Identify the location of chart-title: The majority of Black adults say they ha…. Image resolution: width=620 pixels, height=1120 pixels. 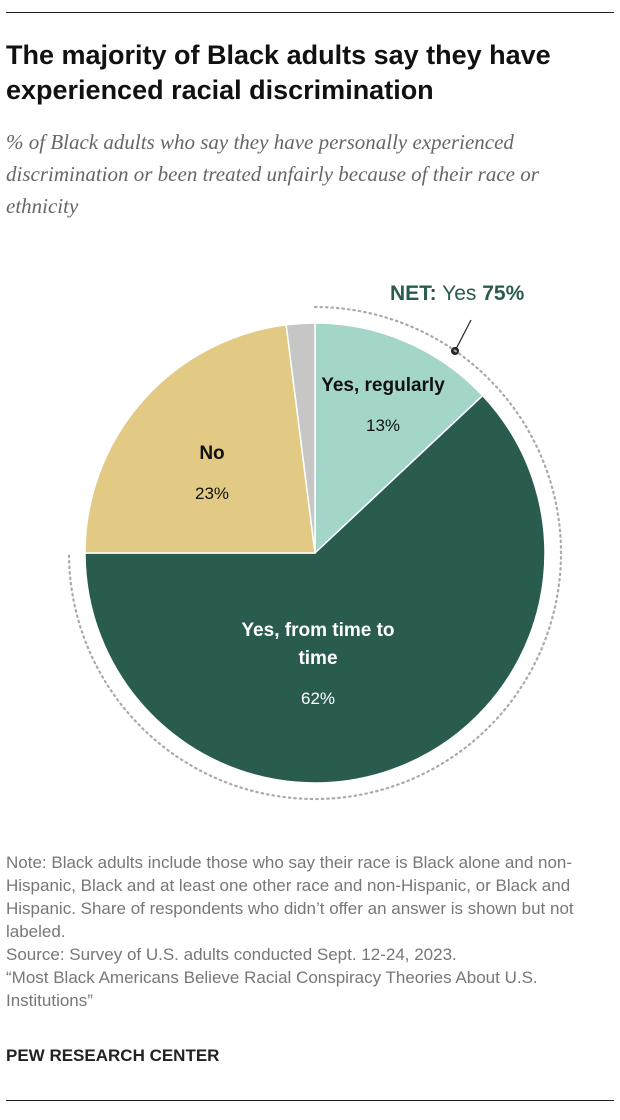
(278, 72).